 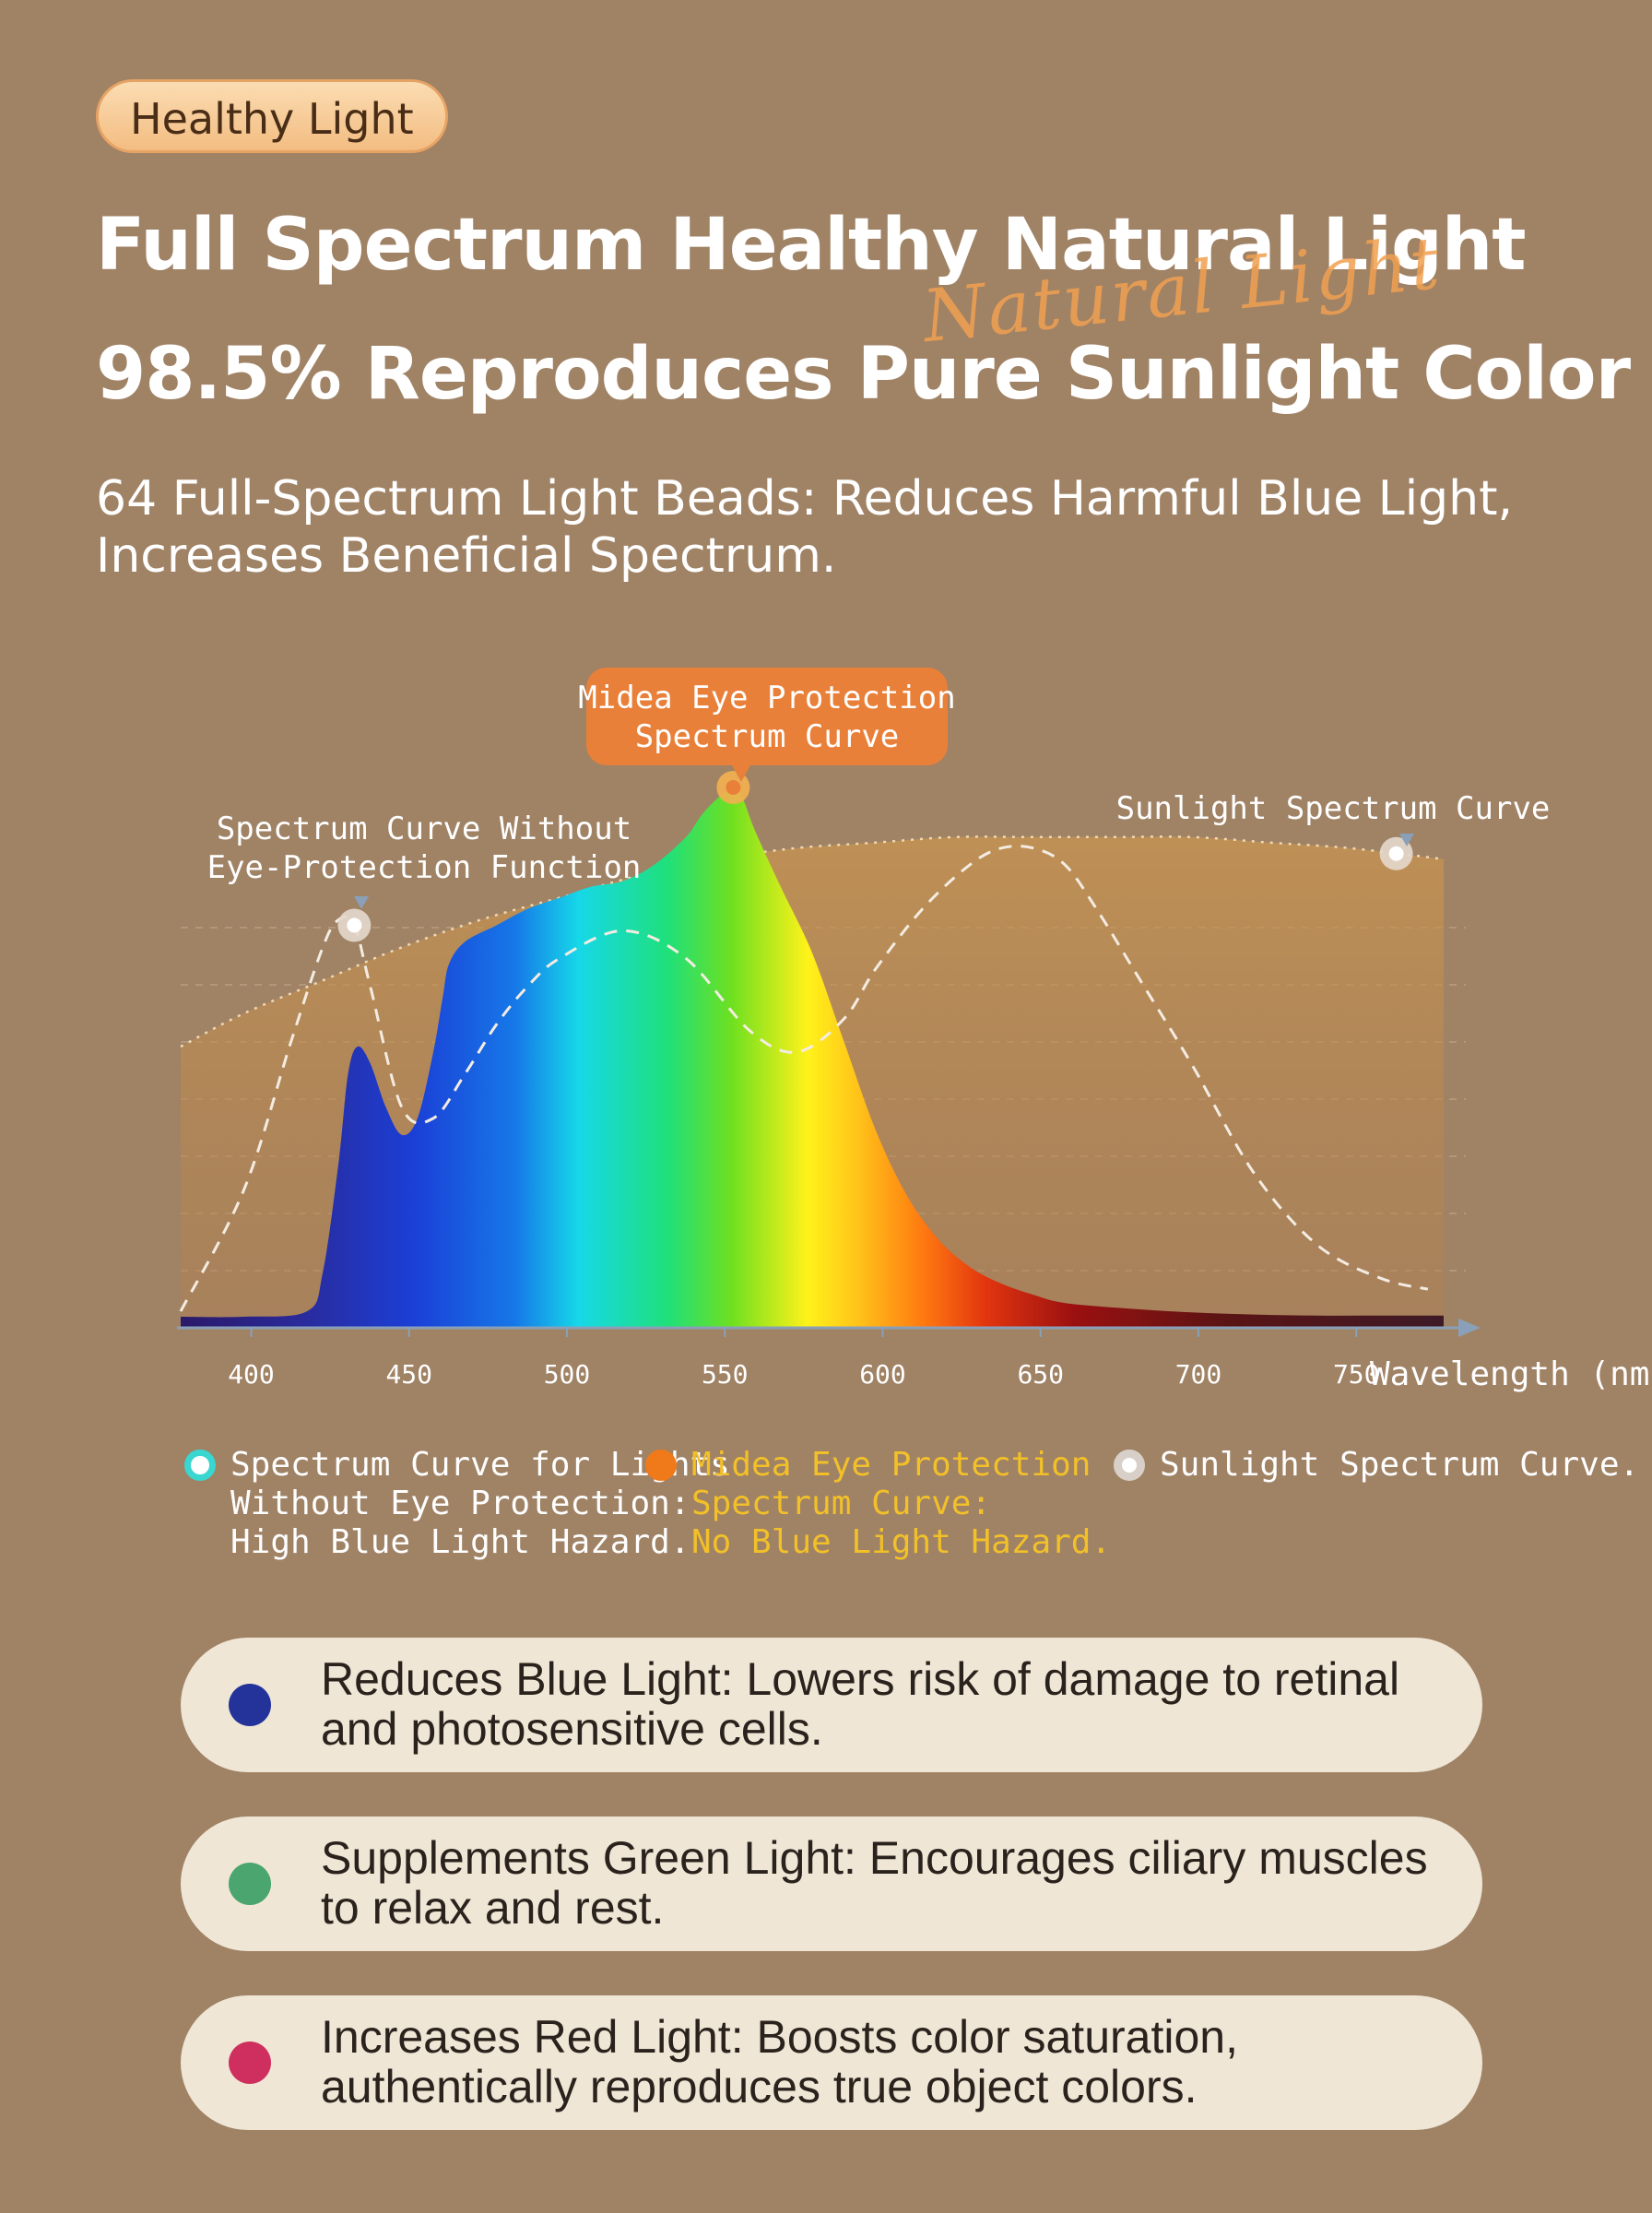 What do you see at coordinates (460, 1542) in the screenshot?
I see `legend-without-line-3: High Blue Light Hazard.` at bounding box center [460, 1542].